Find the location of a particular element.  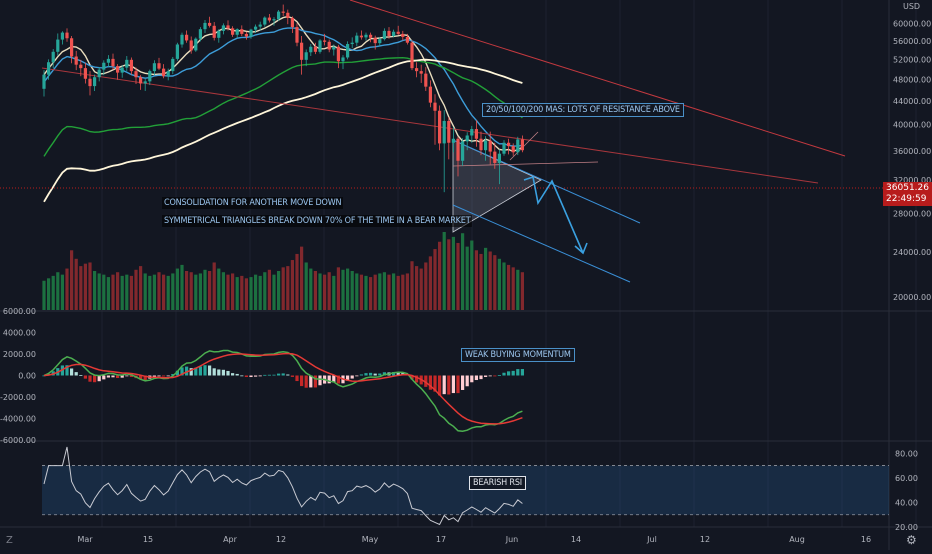

rsi-tick-label: 60.00 is located at coordinates (906, 478).